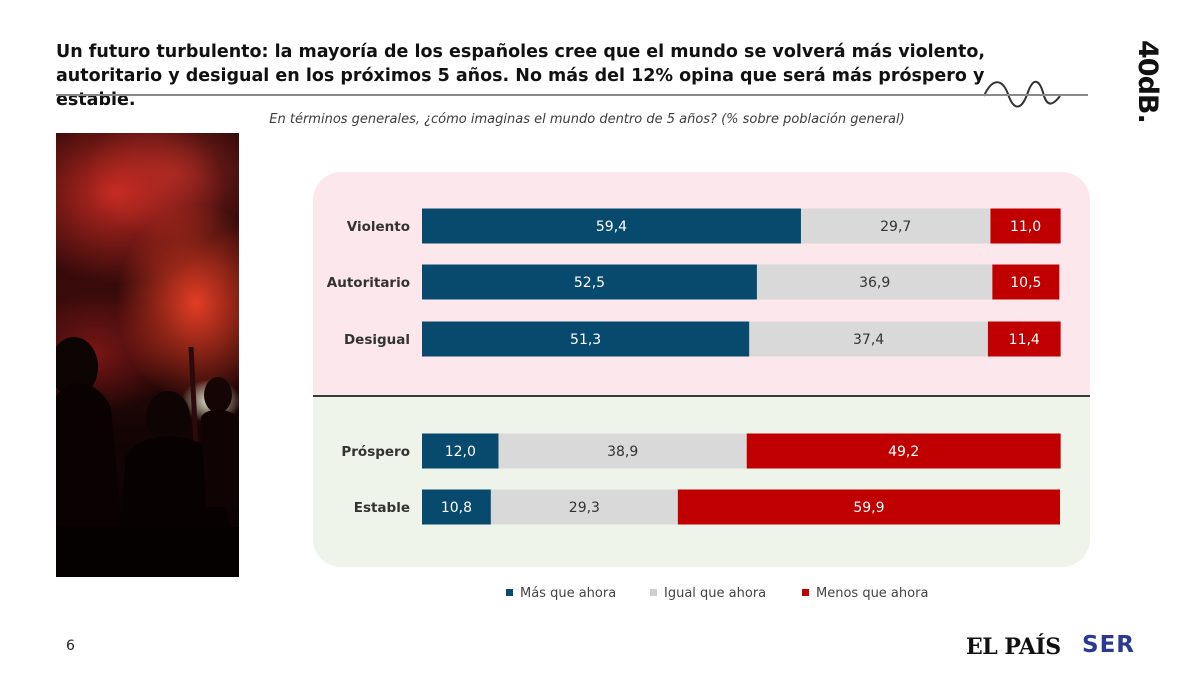 This screenshot has width=1200, height=675. Describe the element at coordinates (572, 95) in the screenshot. I see `title-divider` at that location.